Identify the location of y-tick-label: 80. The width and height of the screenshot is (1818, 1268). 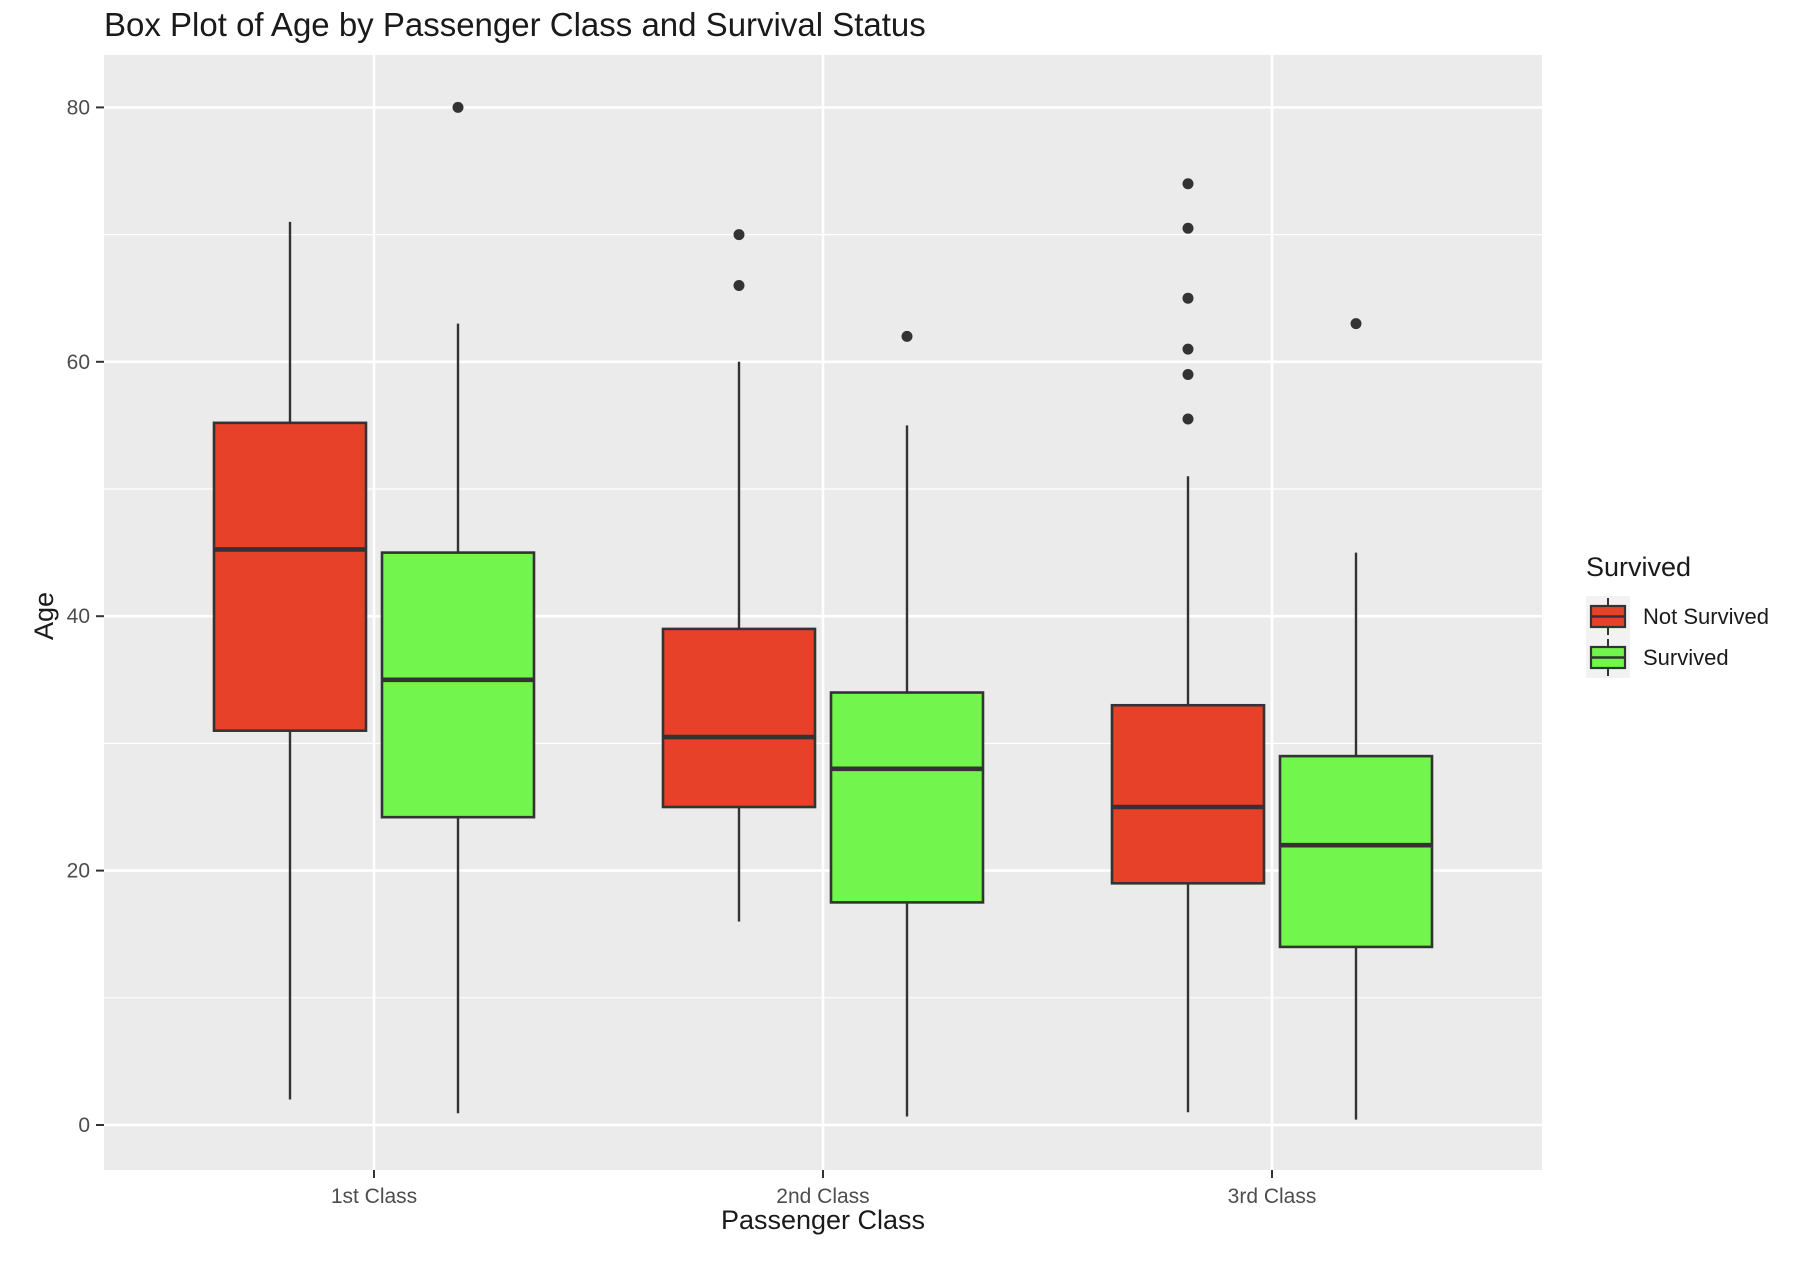
(78, 107).